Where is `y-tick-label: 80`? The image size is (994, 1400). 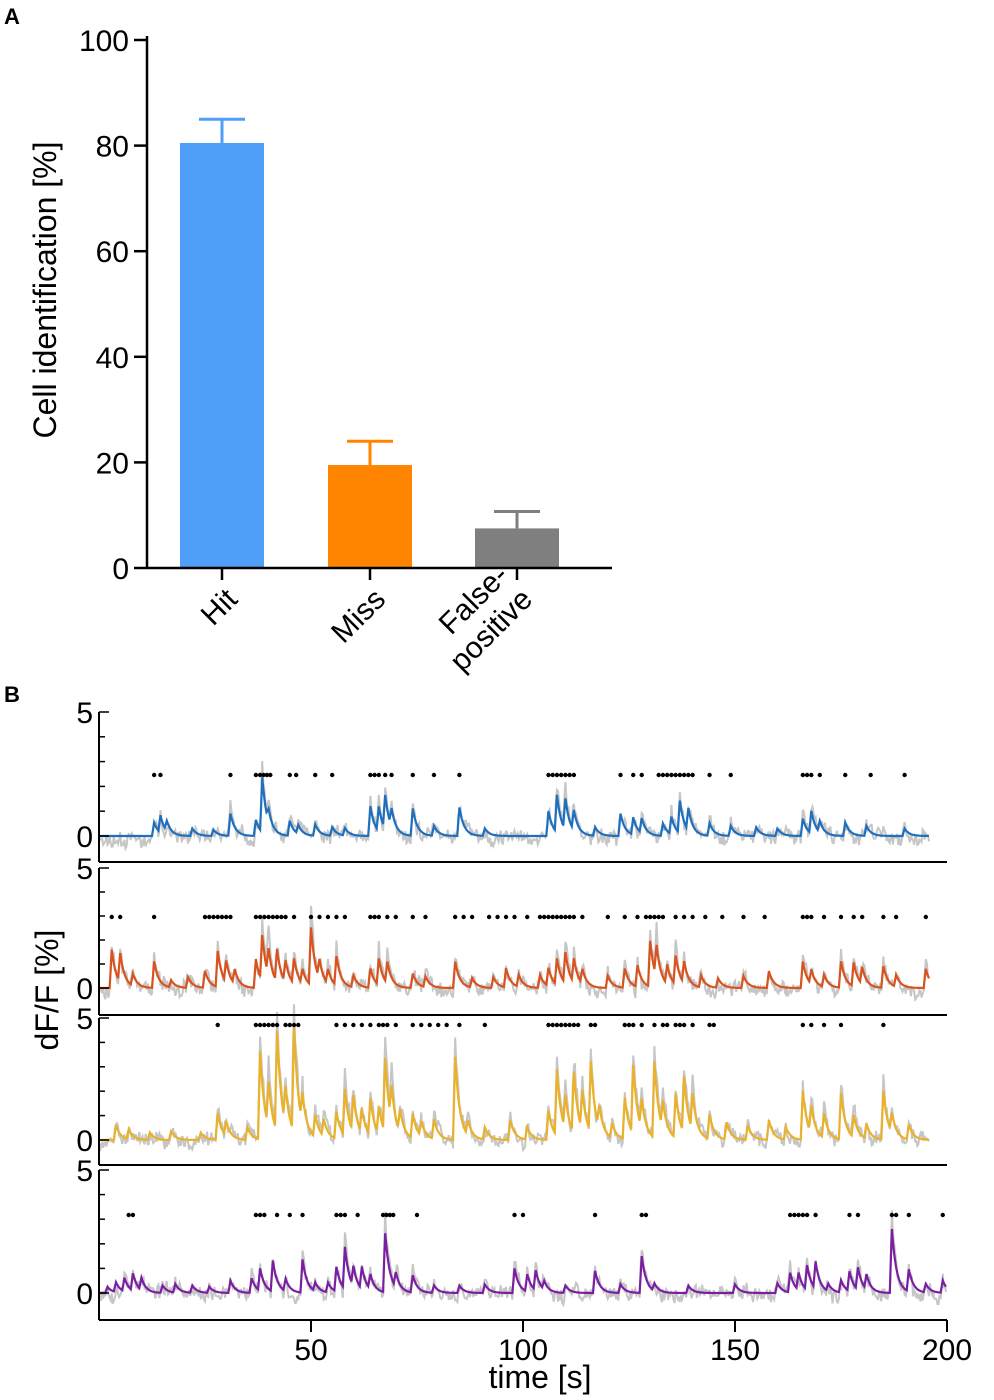
y-tick-label: 80 is located at coordinates (112, 147).